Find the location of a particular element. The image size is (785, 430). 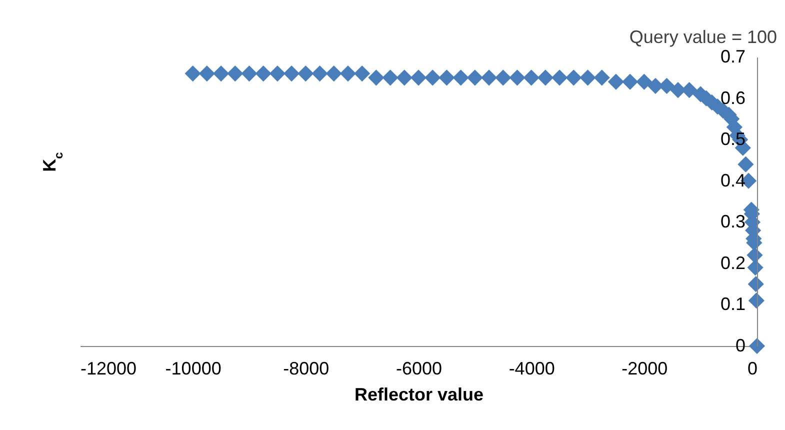

x-tick-label: -12000 is located at coordinates (108, 368).